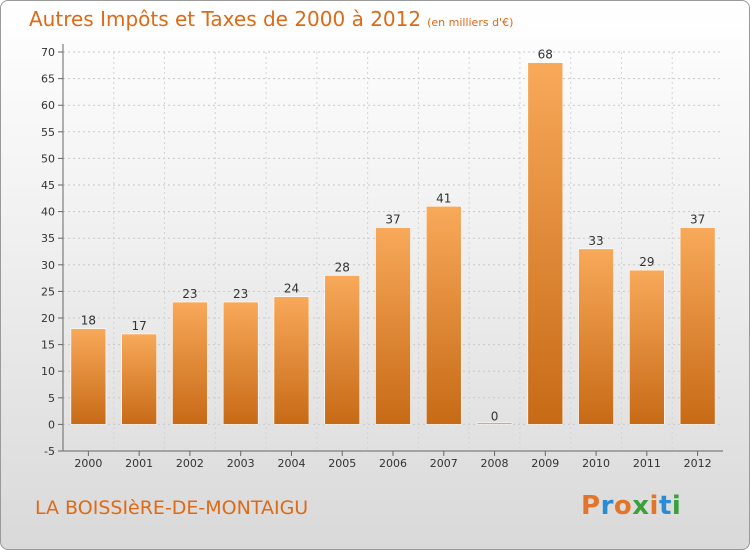 The width and height of the screenshot is (750, 550). Describe the element at coordinates (88, 321) in the screenshot. I see `value-label: 18` at that location.